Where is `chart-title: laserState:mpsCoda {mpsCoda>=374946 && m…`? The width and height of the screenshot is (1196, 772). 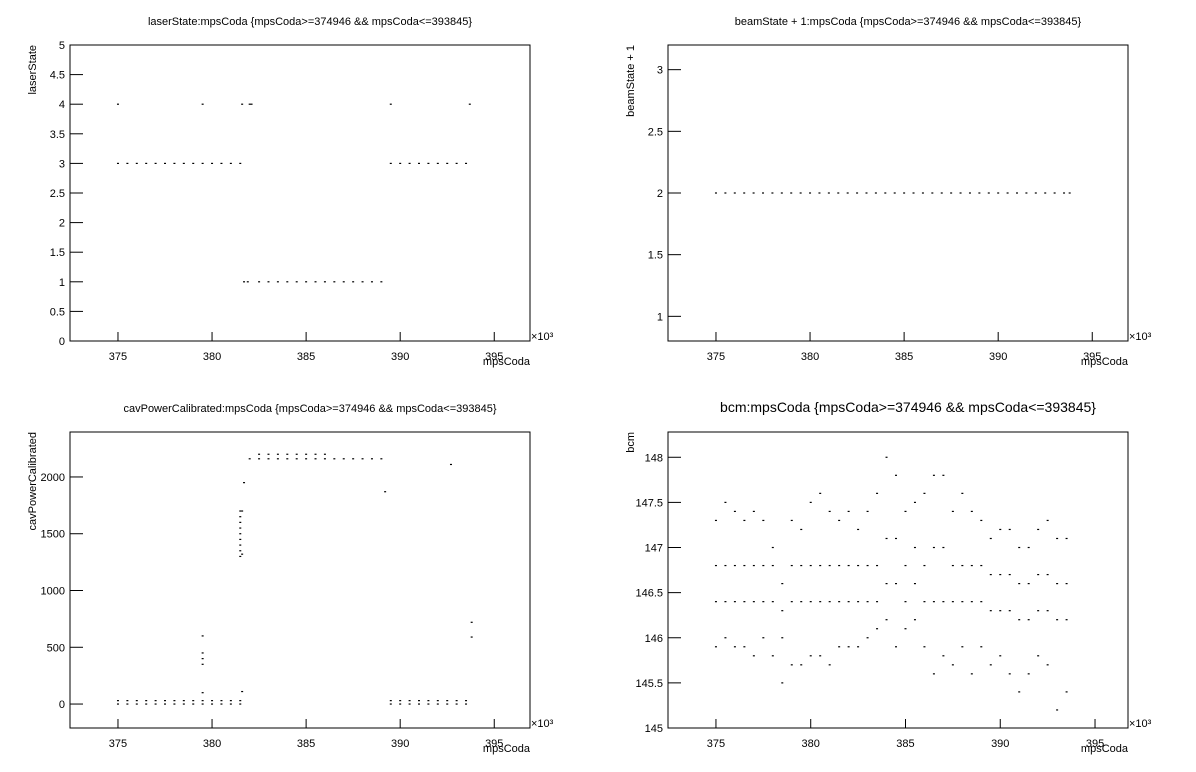 chart-title: laserState:mpsCoda {mpsCoda>=374946 && m… is located at coordinates (310, 22).